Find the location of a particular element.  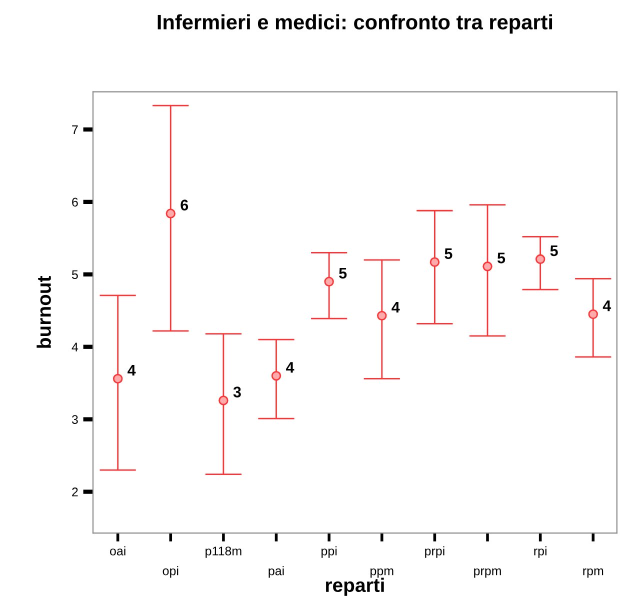

x-tick-label: ppm is located at coordinates (382, 573).